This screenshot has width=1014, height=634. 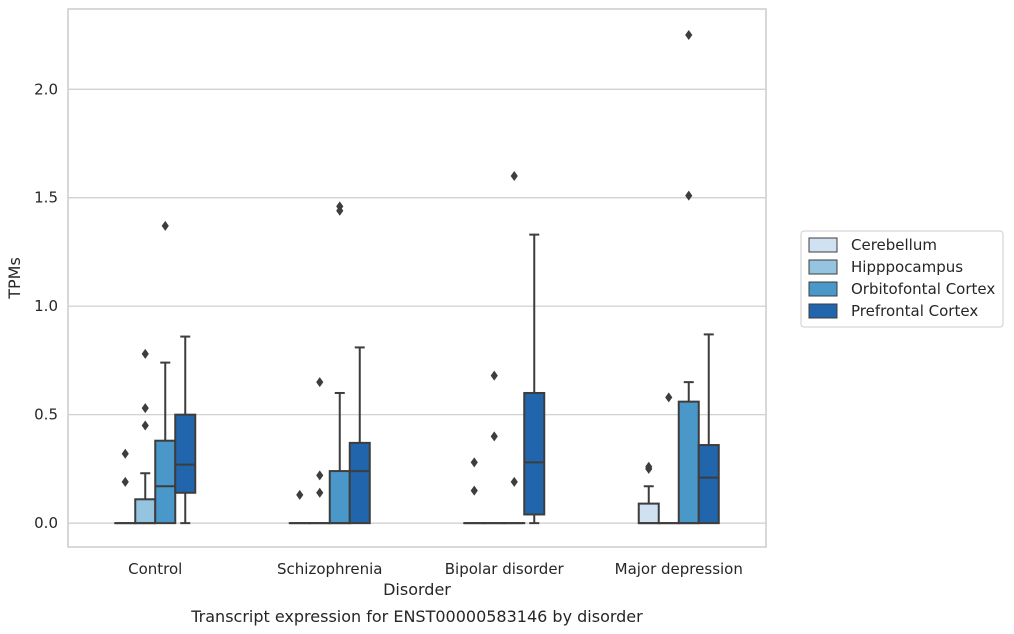 I want to click on y-axis-ticks: 0.0 0.5 1.0 1.5 2.0, so click(x=46, y=306).